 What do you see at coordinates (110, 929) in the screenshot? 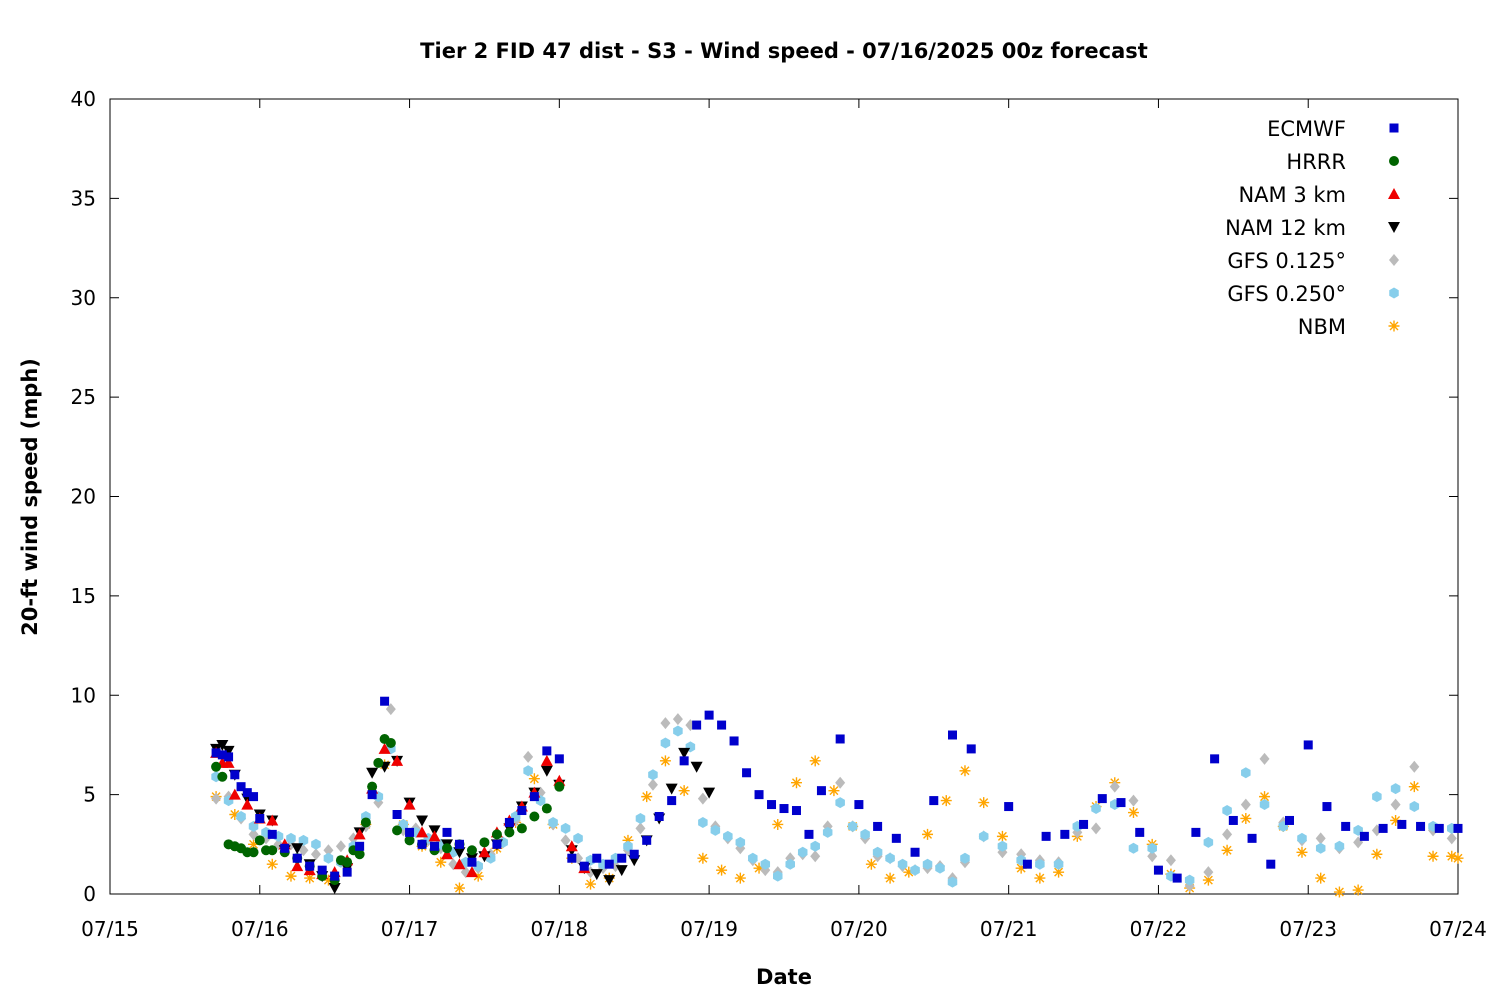
I see `x-tick-label: 07/15` at bounding box center [110, 929].